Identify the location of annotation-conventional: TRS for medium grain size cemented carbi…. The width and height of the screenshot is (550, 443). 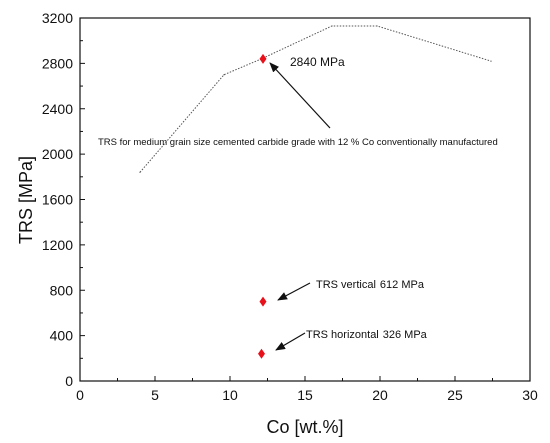
(298, 142).